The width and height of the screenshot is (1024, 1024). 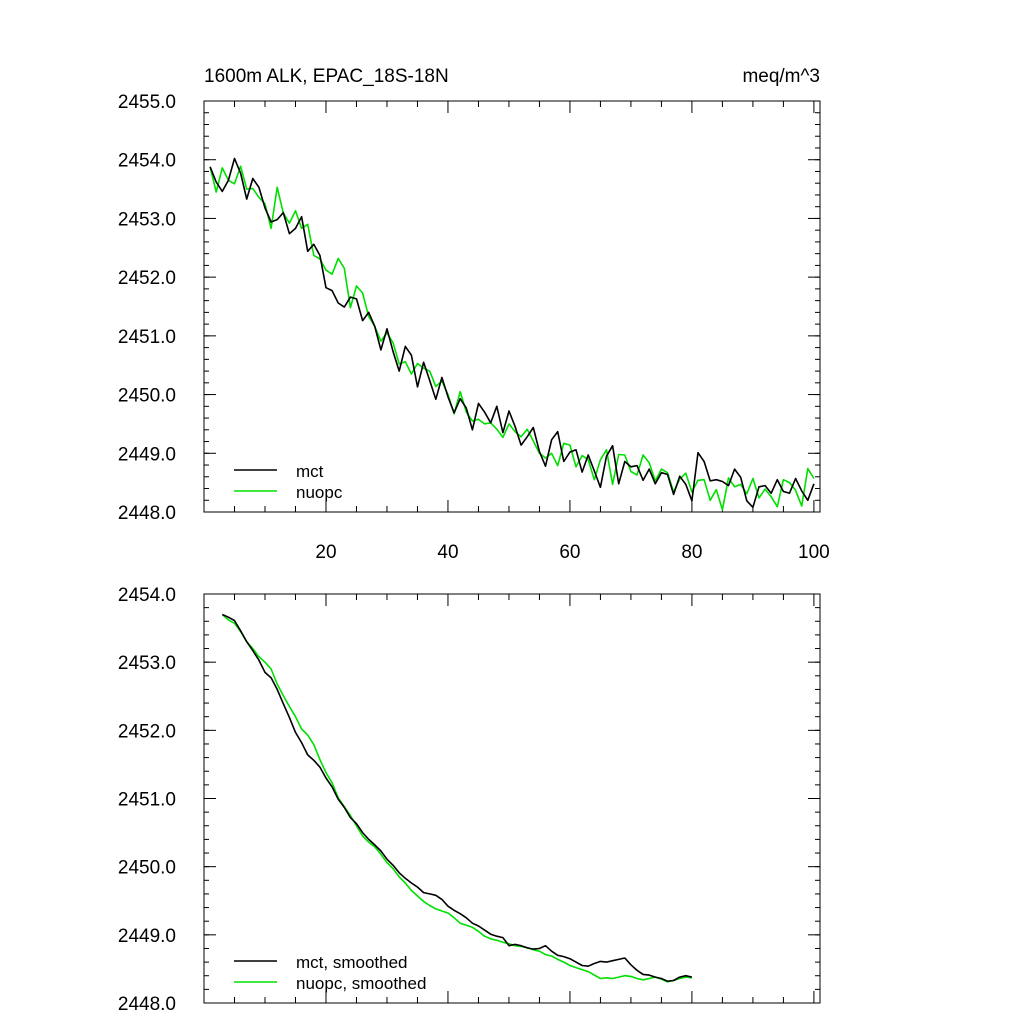 I want to click on x-tick-label: 100, so click(x=814, y=552).